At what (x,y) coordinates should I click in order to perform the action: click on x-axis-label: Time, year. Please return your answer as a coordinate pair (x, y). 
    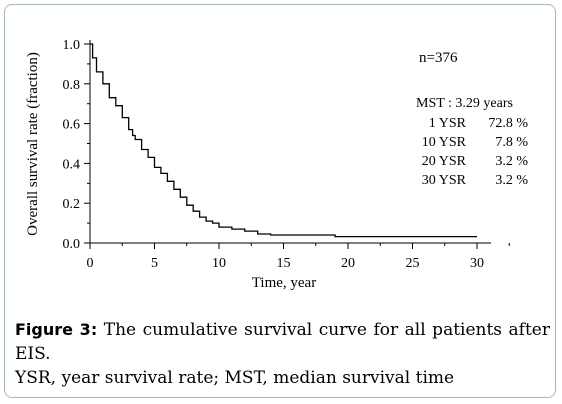
    Looking at the image, I should click on (284, 283).